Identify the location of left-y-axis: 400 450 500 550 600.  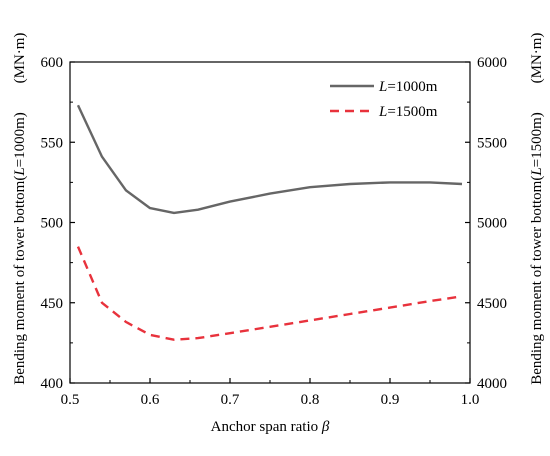
(58, 223).